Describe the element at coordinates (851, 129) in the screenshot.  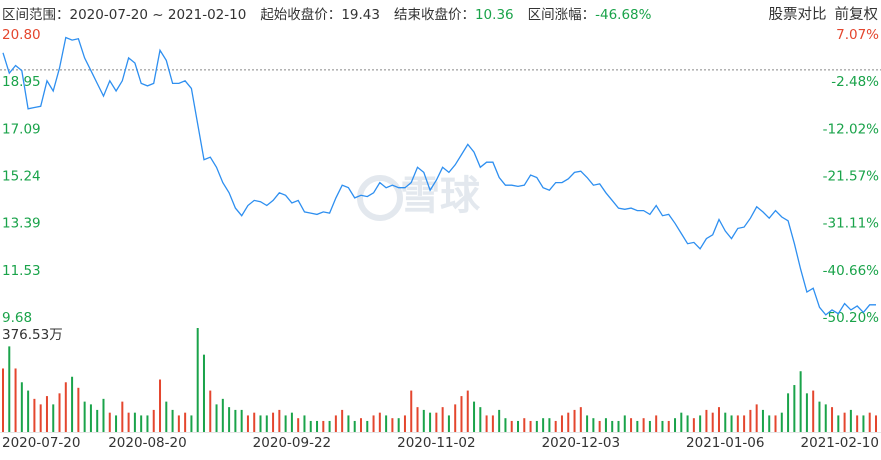
I see `y2-tick-label: -12.02%` at that location.